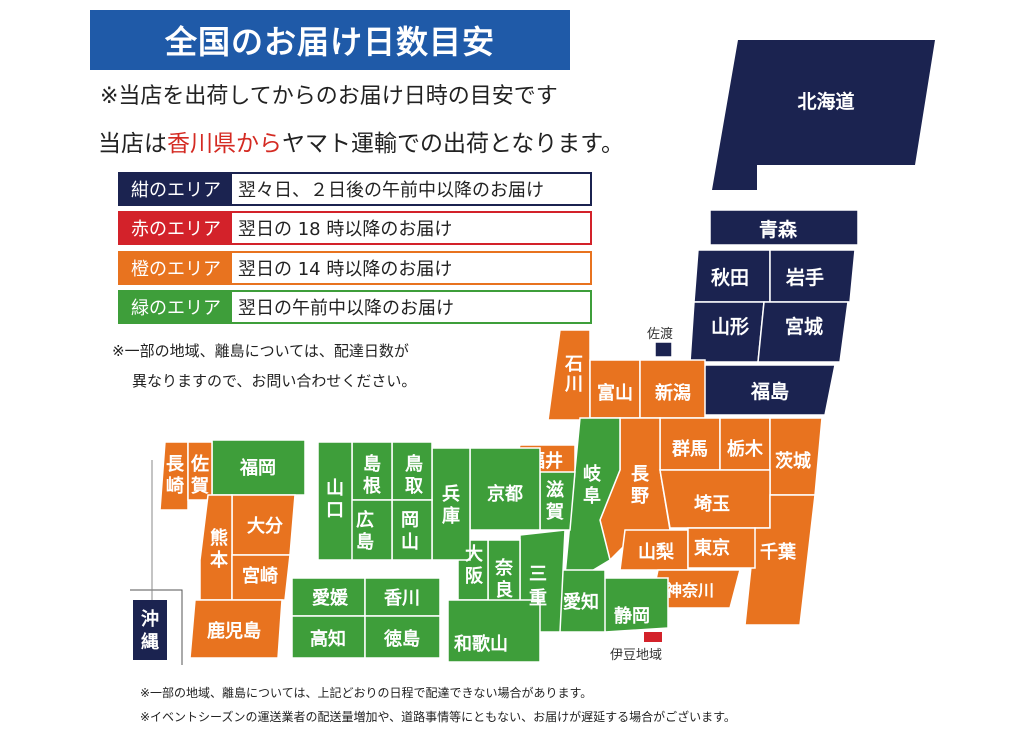  Describe the element at coordinates (474, 554) in the screenshot. I see `label-osaka-1: 大` at that location.